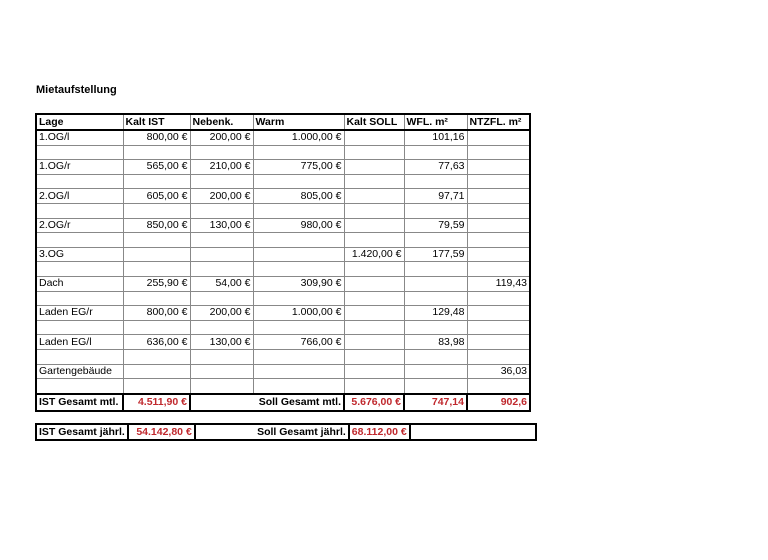 This screenshot has width=768, height=560. I want to click on table-cell: Laden EG/r, so click(79, 313).